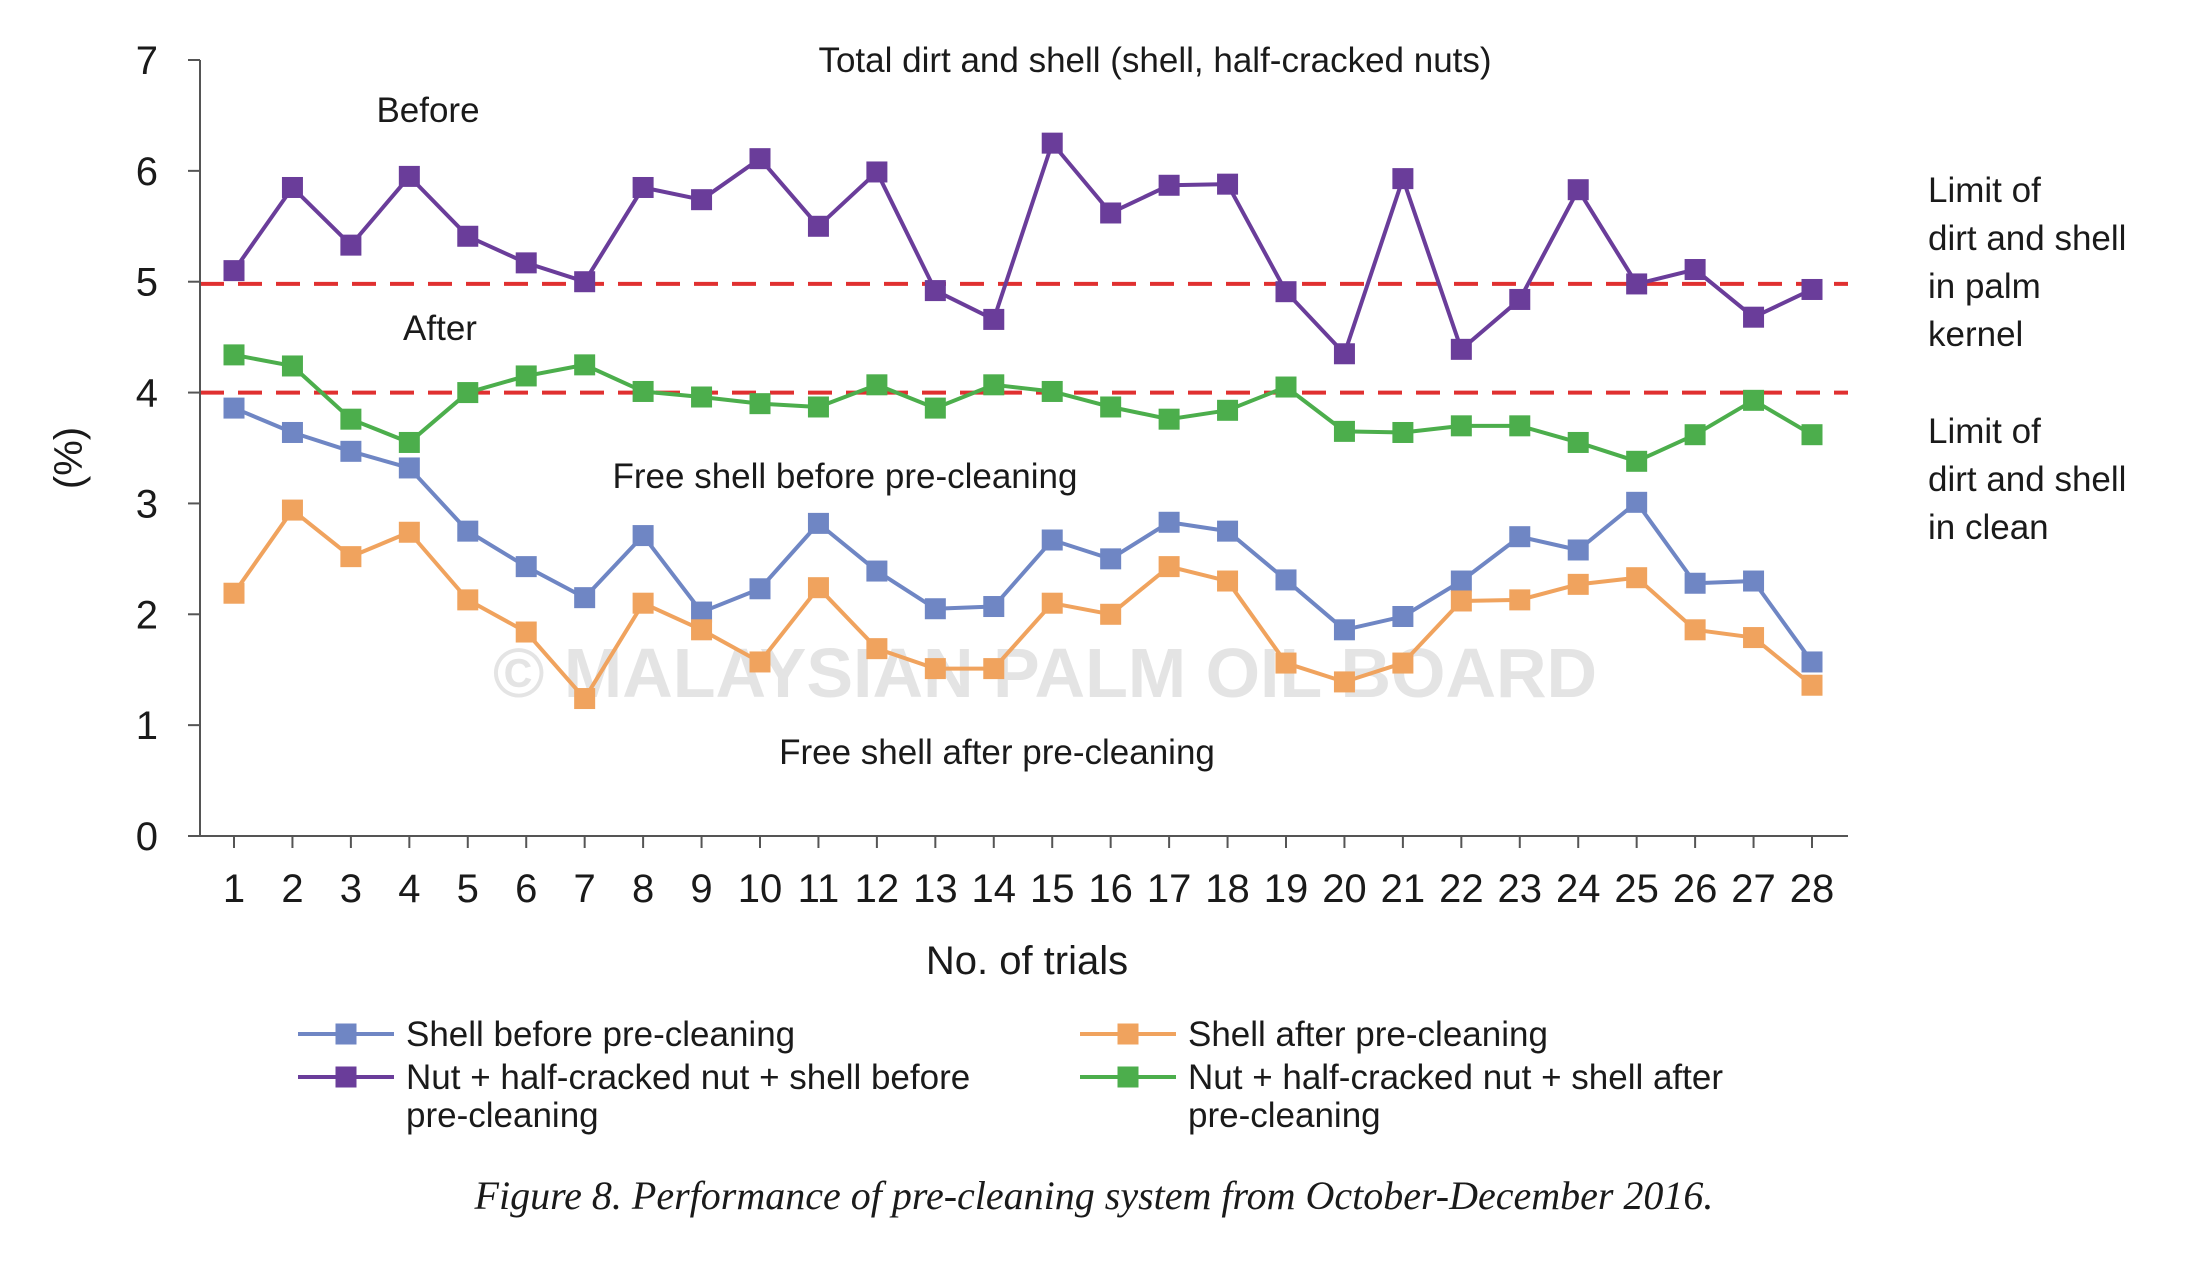 This screenshot has width=2188, height=1278. I want to click on x-tick-label: 16, so click(1110, 889).